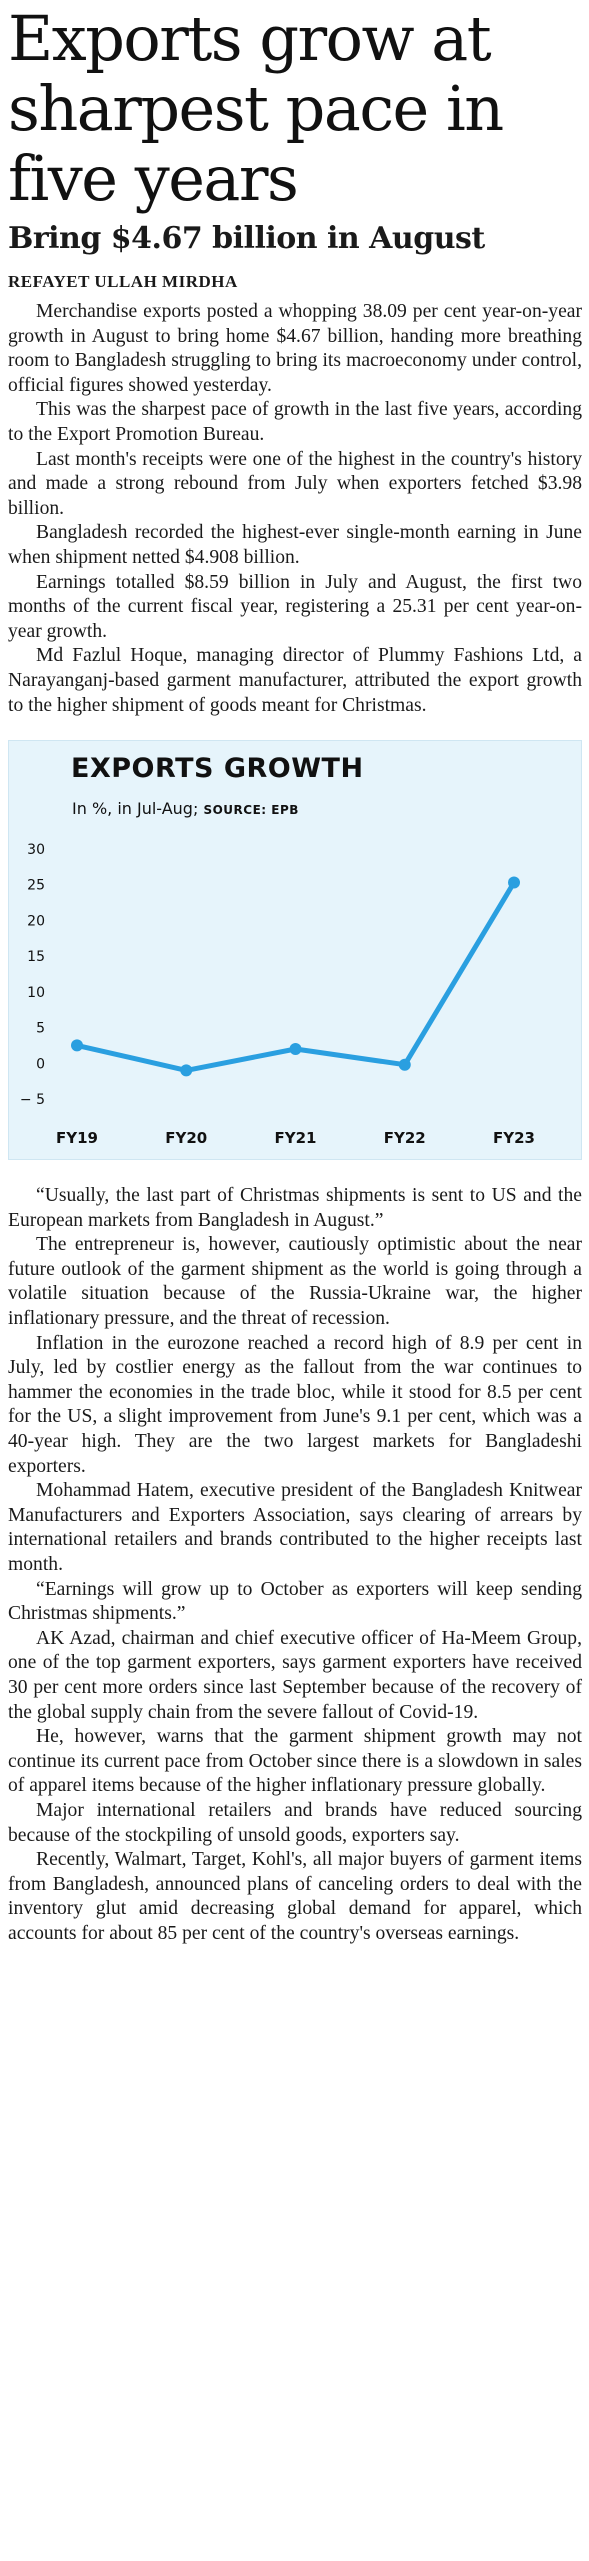  I want to click on x-tick-label: FY19, so click(77, 1138).